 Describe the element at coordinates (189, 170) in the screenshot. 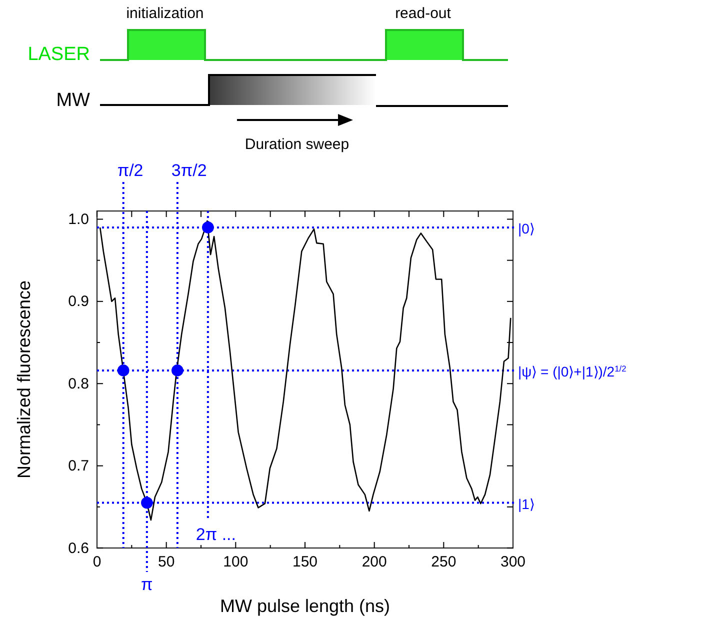

I see `ref-line-label: 3π/2` at that location.